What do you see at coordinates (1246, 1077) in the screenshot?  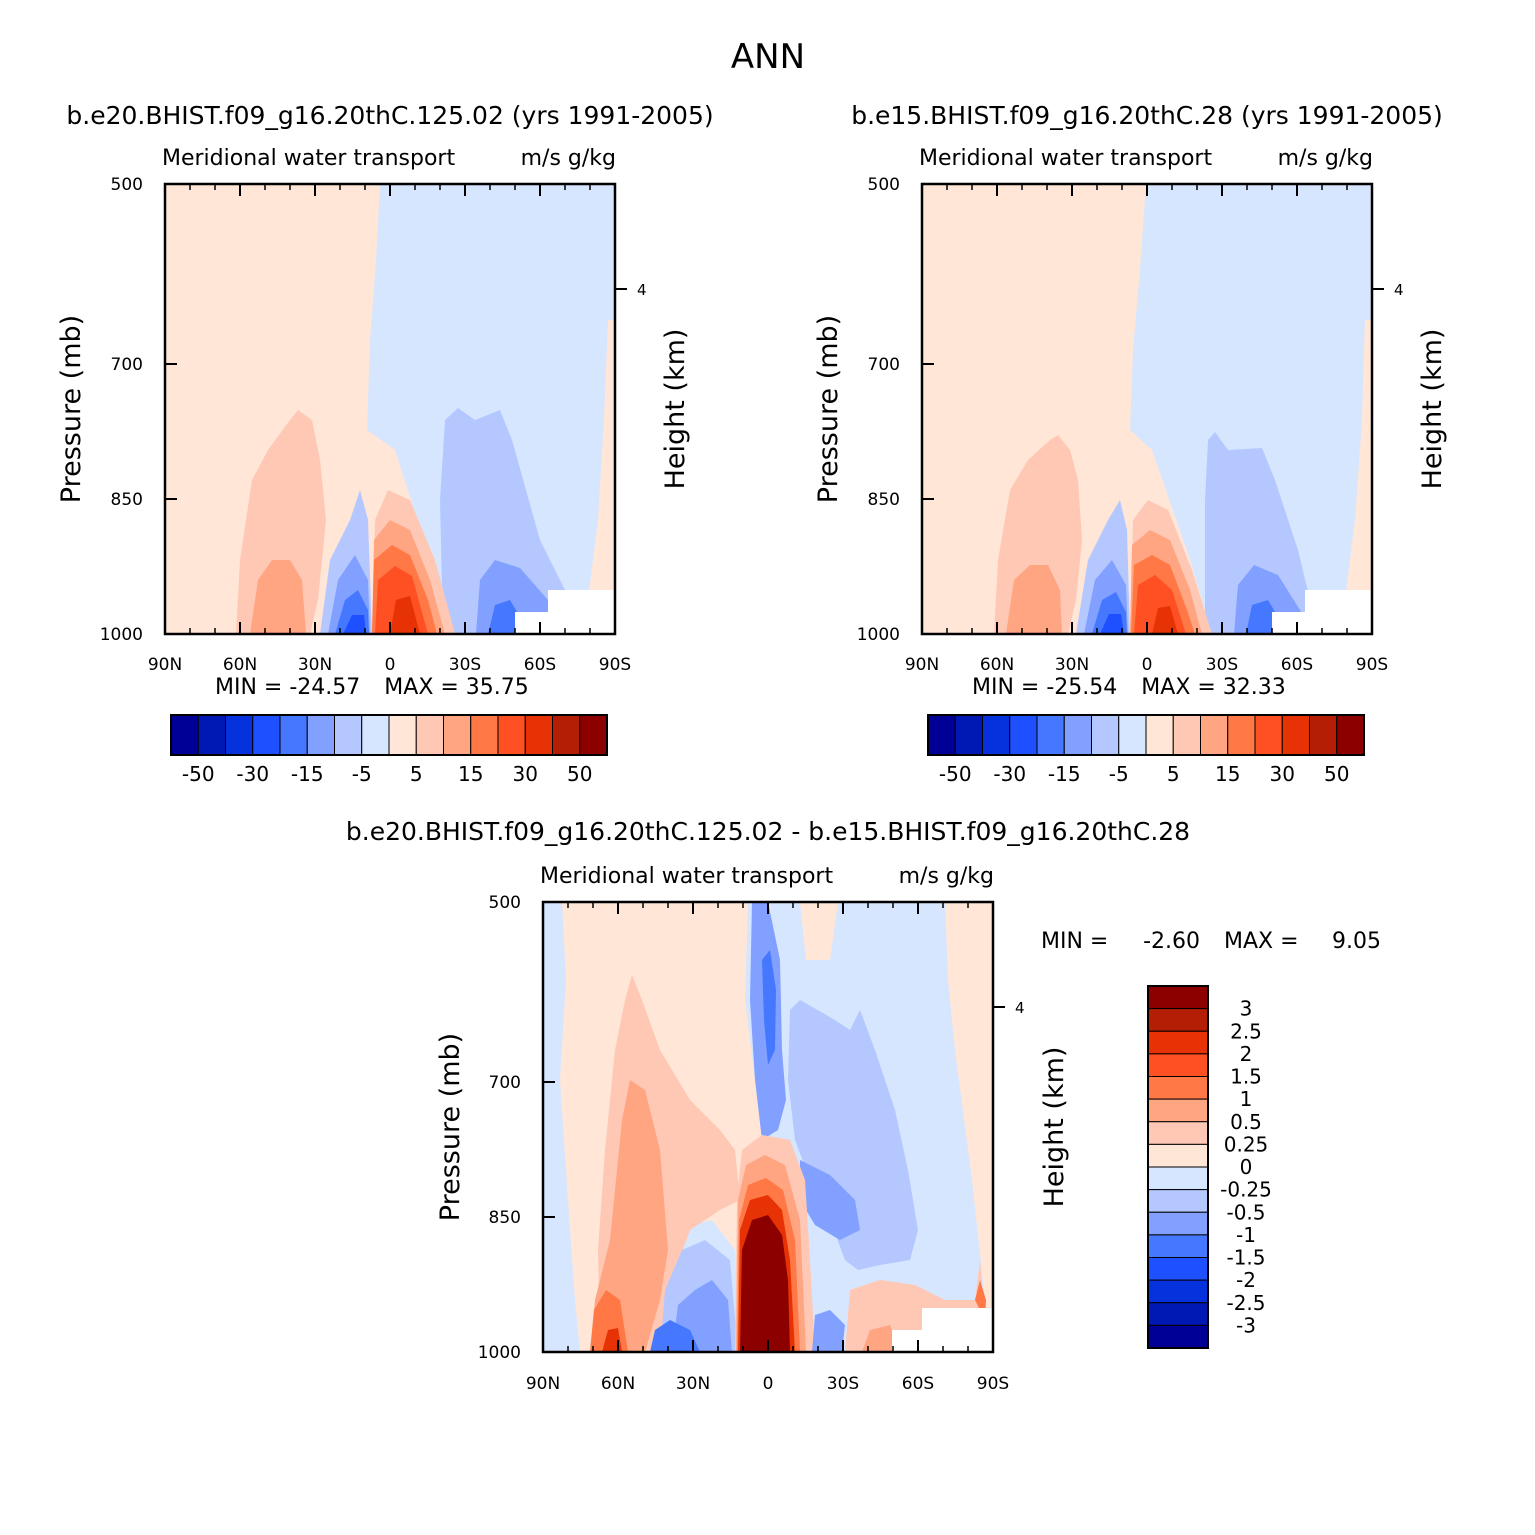 I see `colorbar-label: 1.5` at bounding box center [1246, 1077].